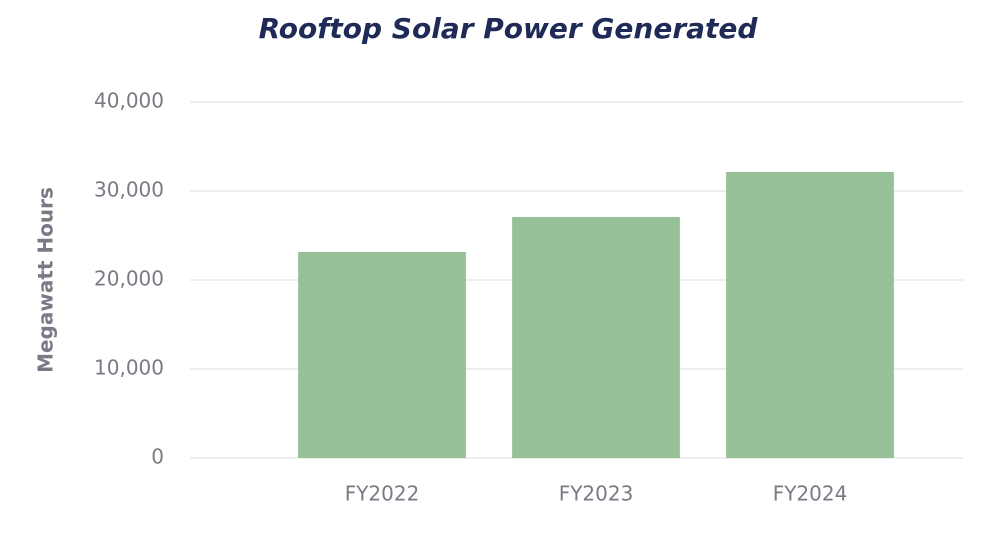 Image resolution: width=1000 pixels, height=545 pixels. Describe the element at coordinates (382, 494) in the screenshot. I see `x-tick-label: FY2022` at that location.